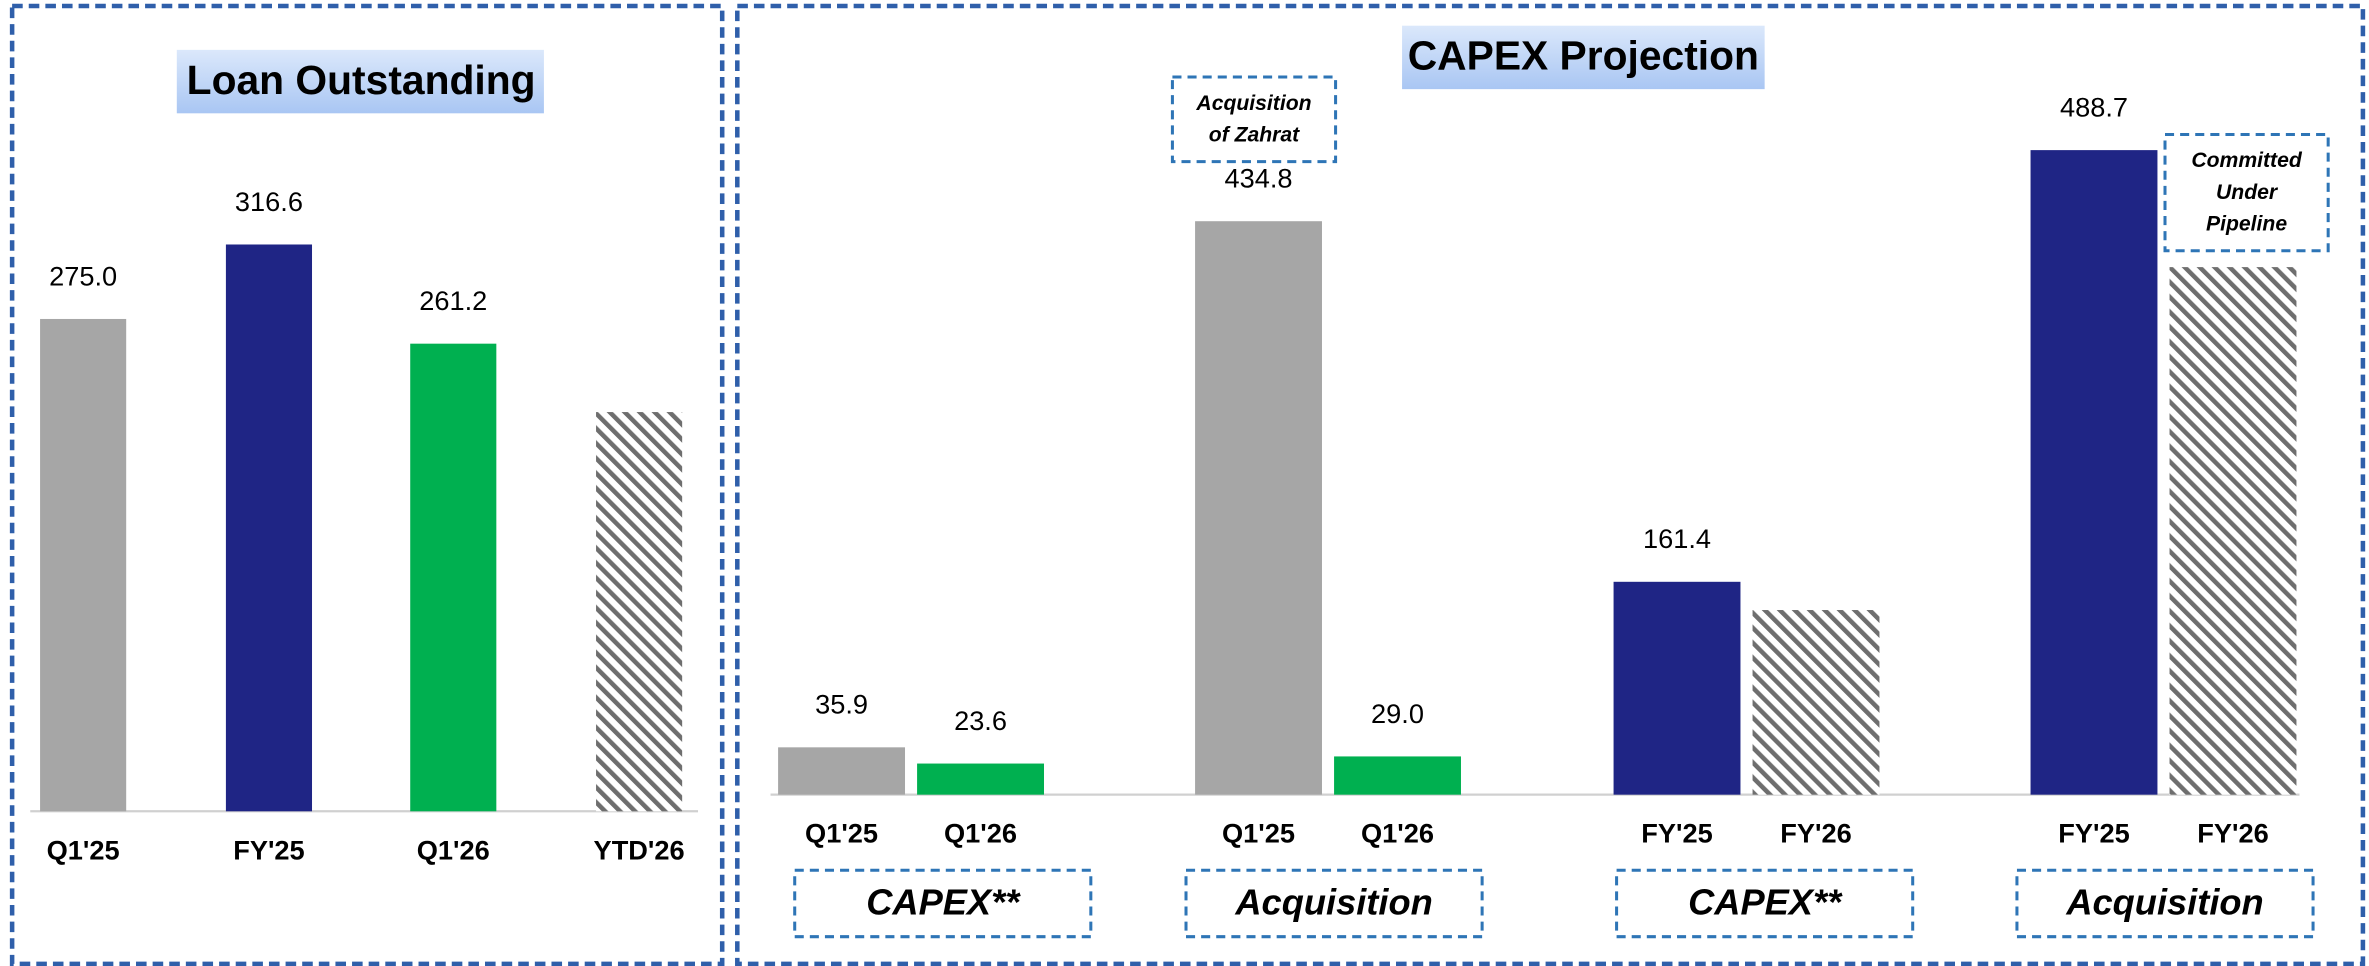  Describe the element at coordinates (639, 849) in the screenshot. I see `x-tick-label: YTD'26` at that location.